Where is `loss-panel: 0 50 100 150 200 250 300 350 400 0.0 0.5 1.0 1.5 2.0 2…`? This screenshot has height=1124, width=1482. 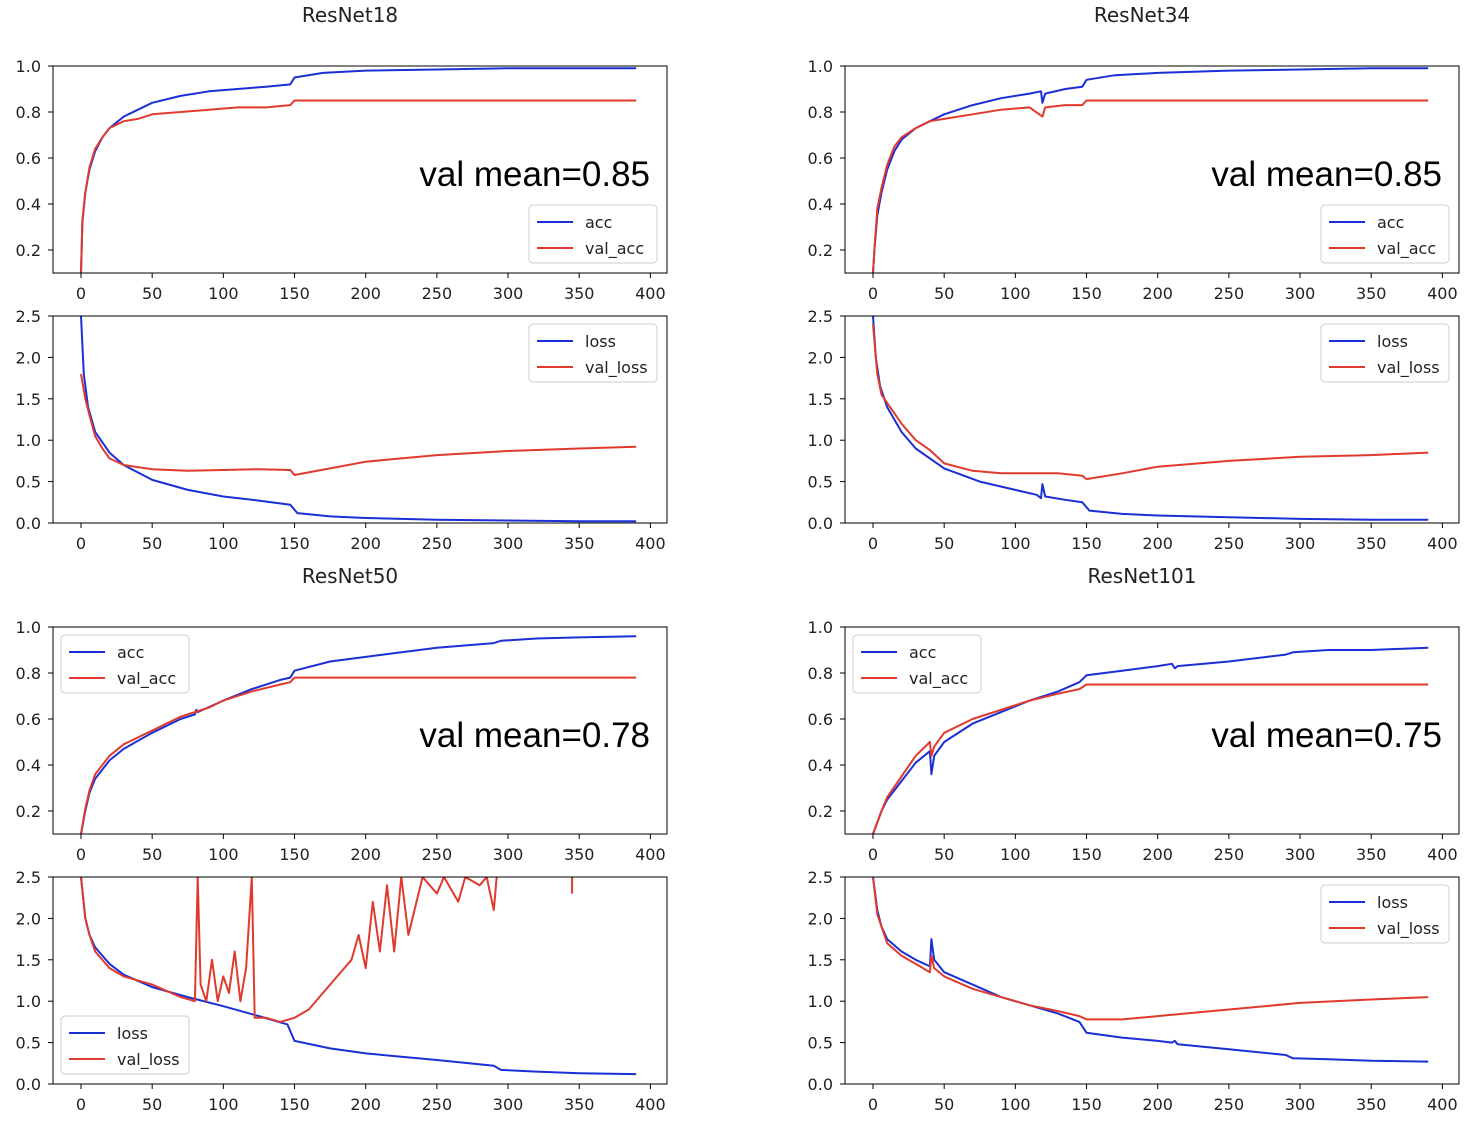
loss-panel: 0 50 100 150 200 250 300 350 400 0.0 0.5 1.0 1.5 2.0 2… is located at coordinates (1134, 430).